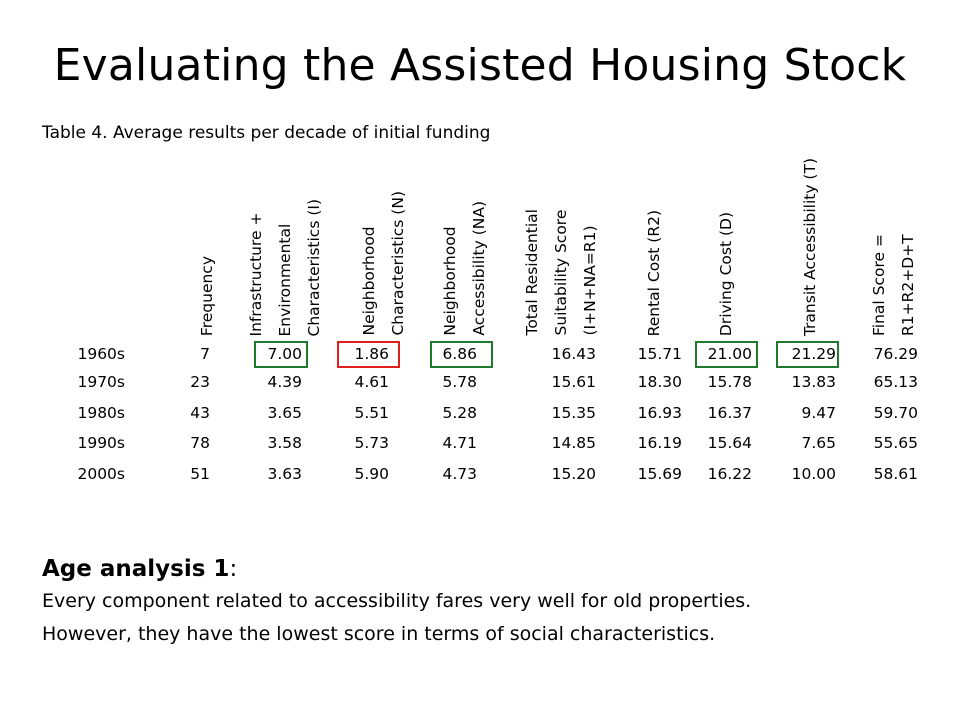 This screenshot has height=720, width=960. Describe the element at coordinates (233, 569) in the screenshot. I see `analysis-heading-colon: :` at that location.